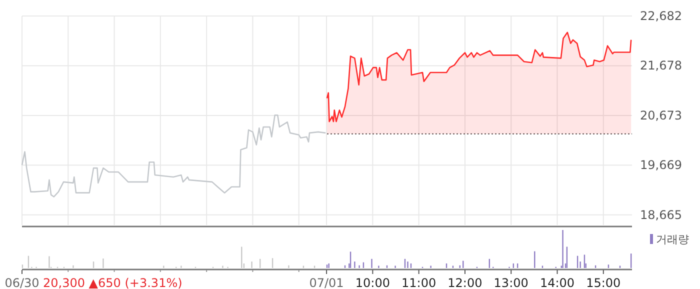 The width and height of the screenshot is (700, 289). I want to click on x-tick-label: 14:00, so click(557, 282).